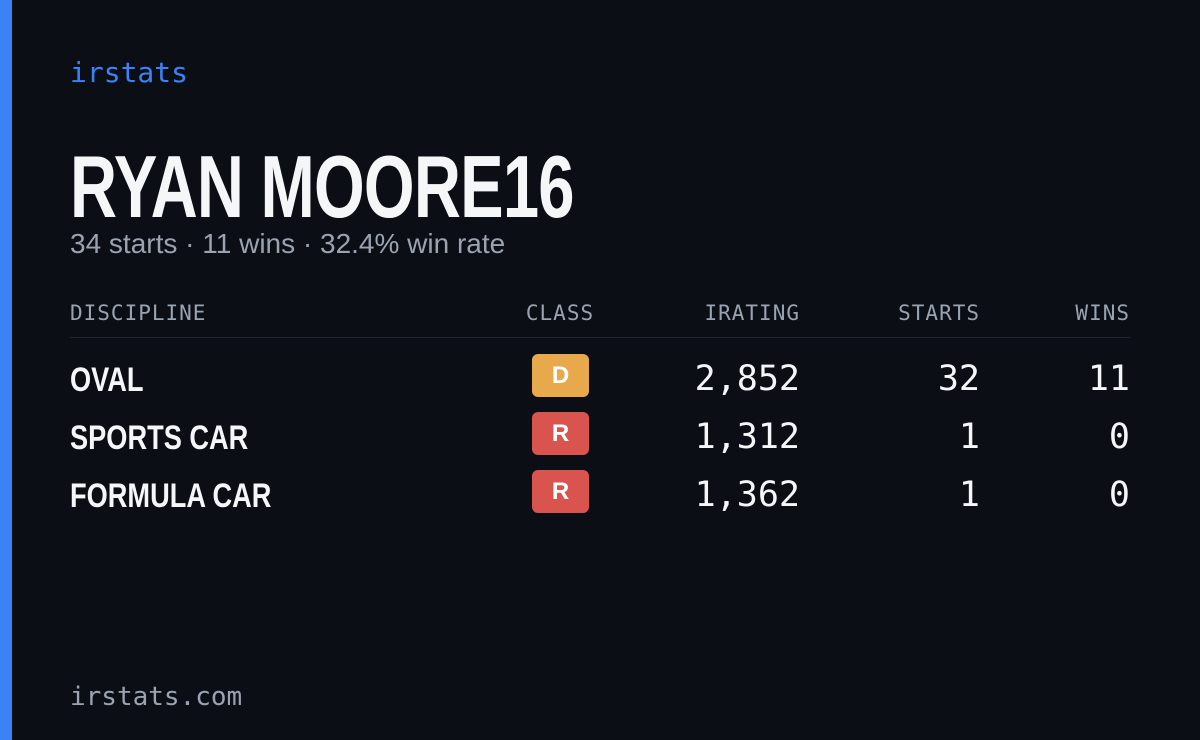 This screenshot has height=740, width=1200. Describe the element at coordinates (322, 186) in the screenshot. I see `driver-name: RYAN MOORE16` at that location.